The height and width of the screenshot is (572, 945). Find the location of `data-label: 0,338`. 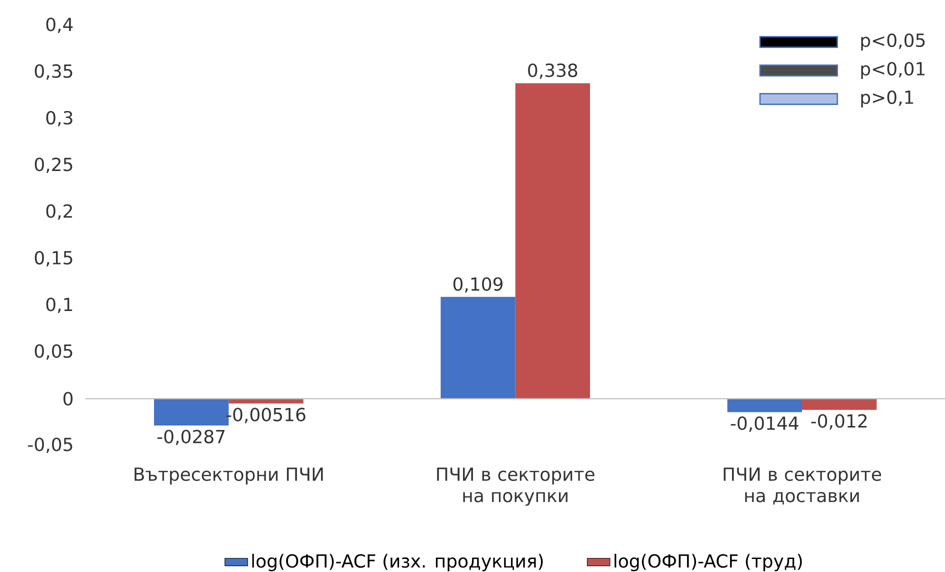

data-label: 0,338 is located at coordinates (553, 71).